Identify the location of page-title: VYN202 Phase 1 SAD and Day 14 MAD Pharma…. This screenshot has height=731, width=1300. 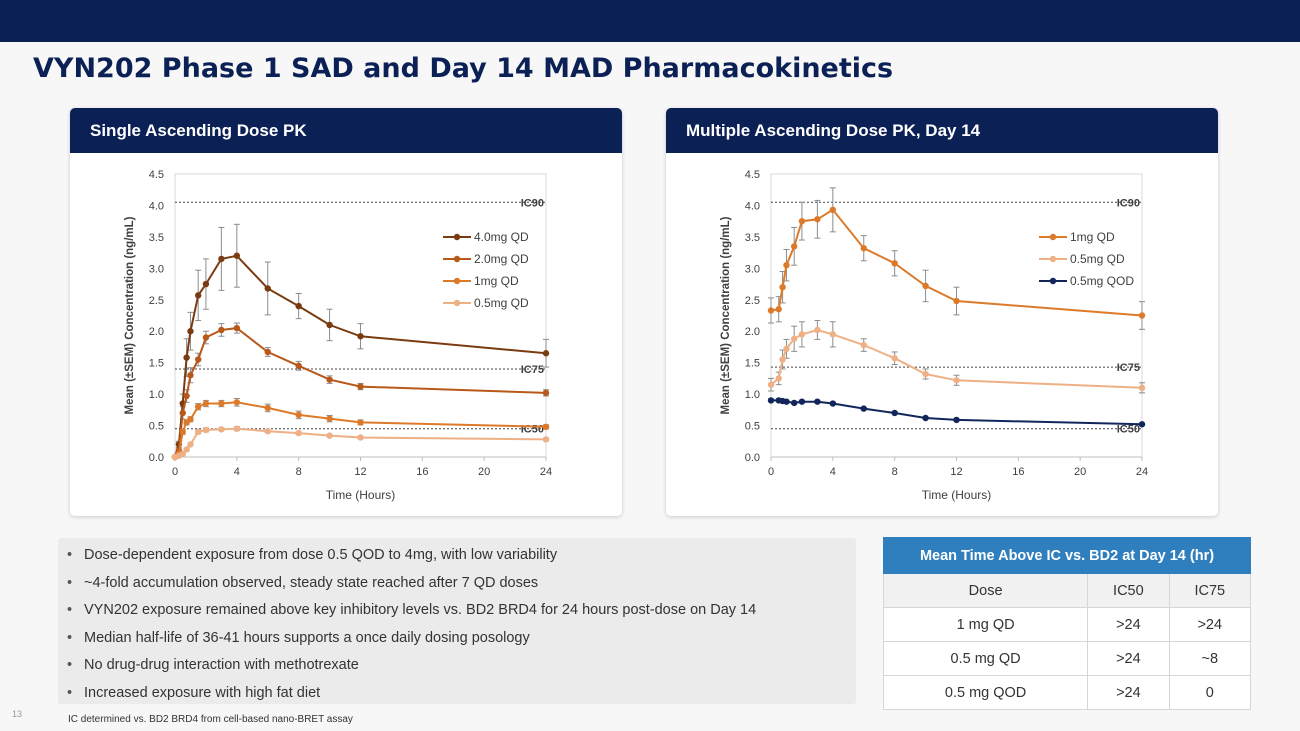
(463, 68).